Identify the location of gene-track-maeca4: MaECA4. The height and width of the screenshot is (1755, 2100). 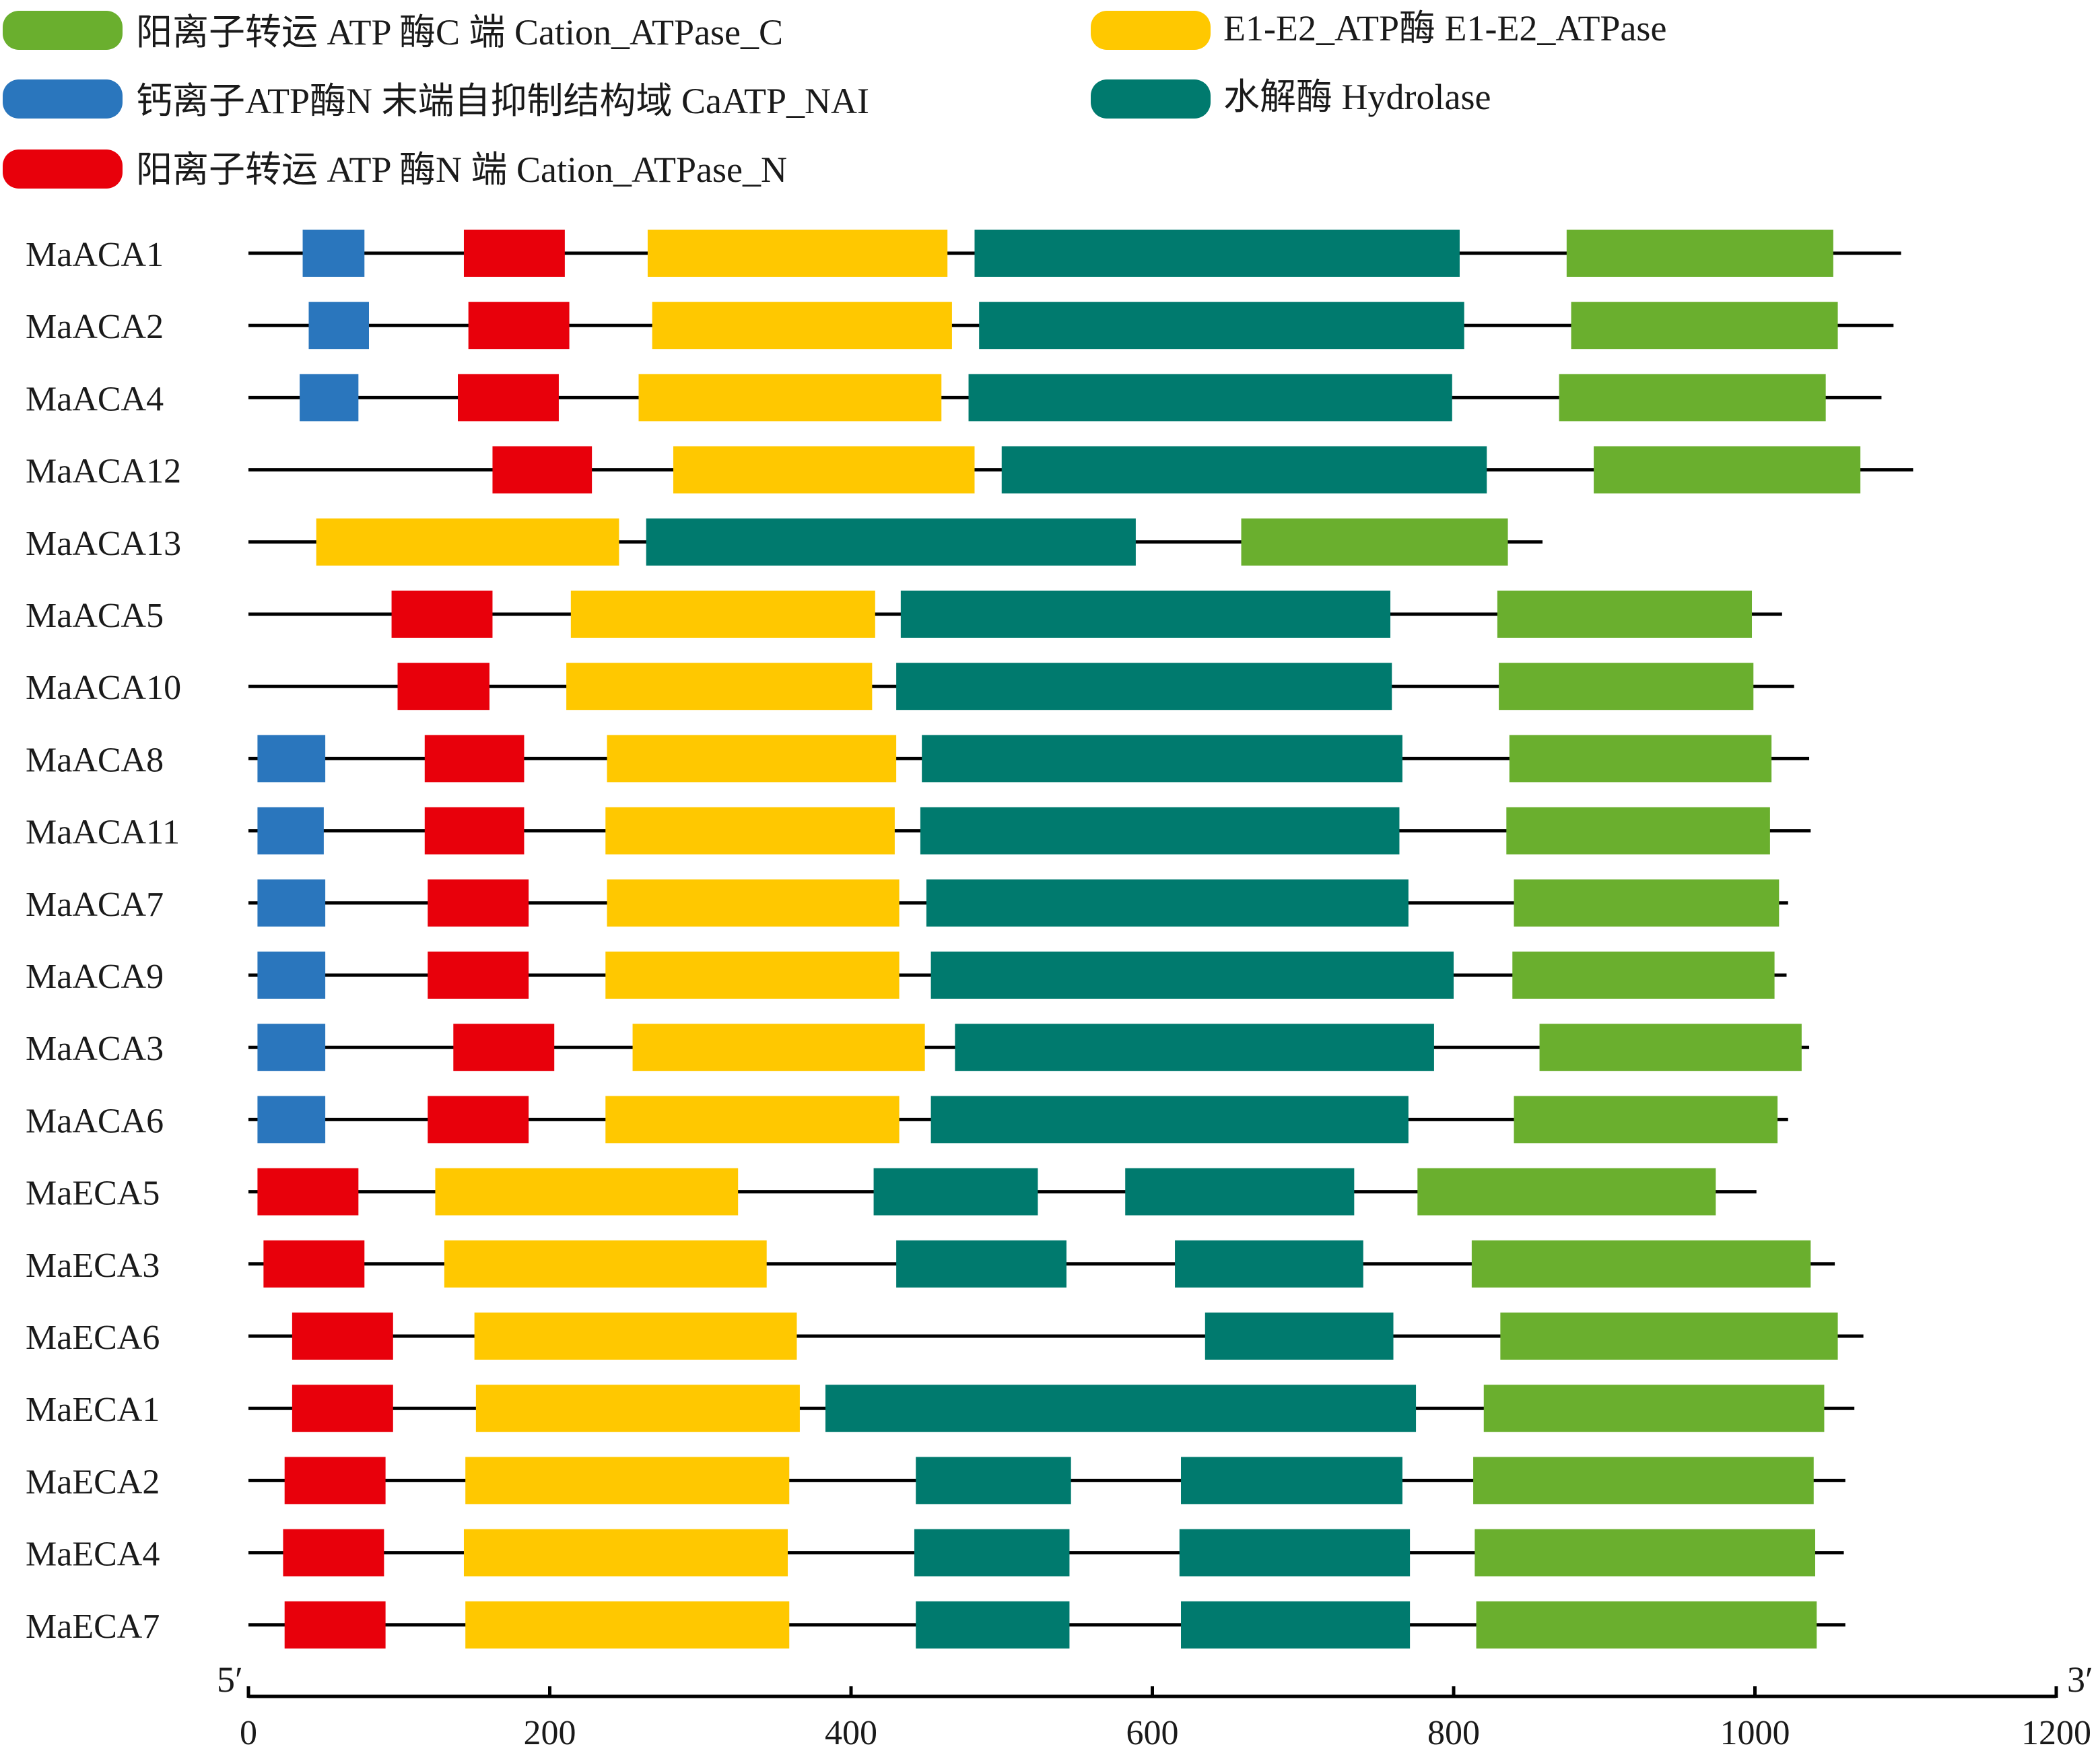
(935, 1553).